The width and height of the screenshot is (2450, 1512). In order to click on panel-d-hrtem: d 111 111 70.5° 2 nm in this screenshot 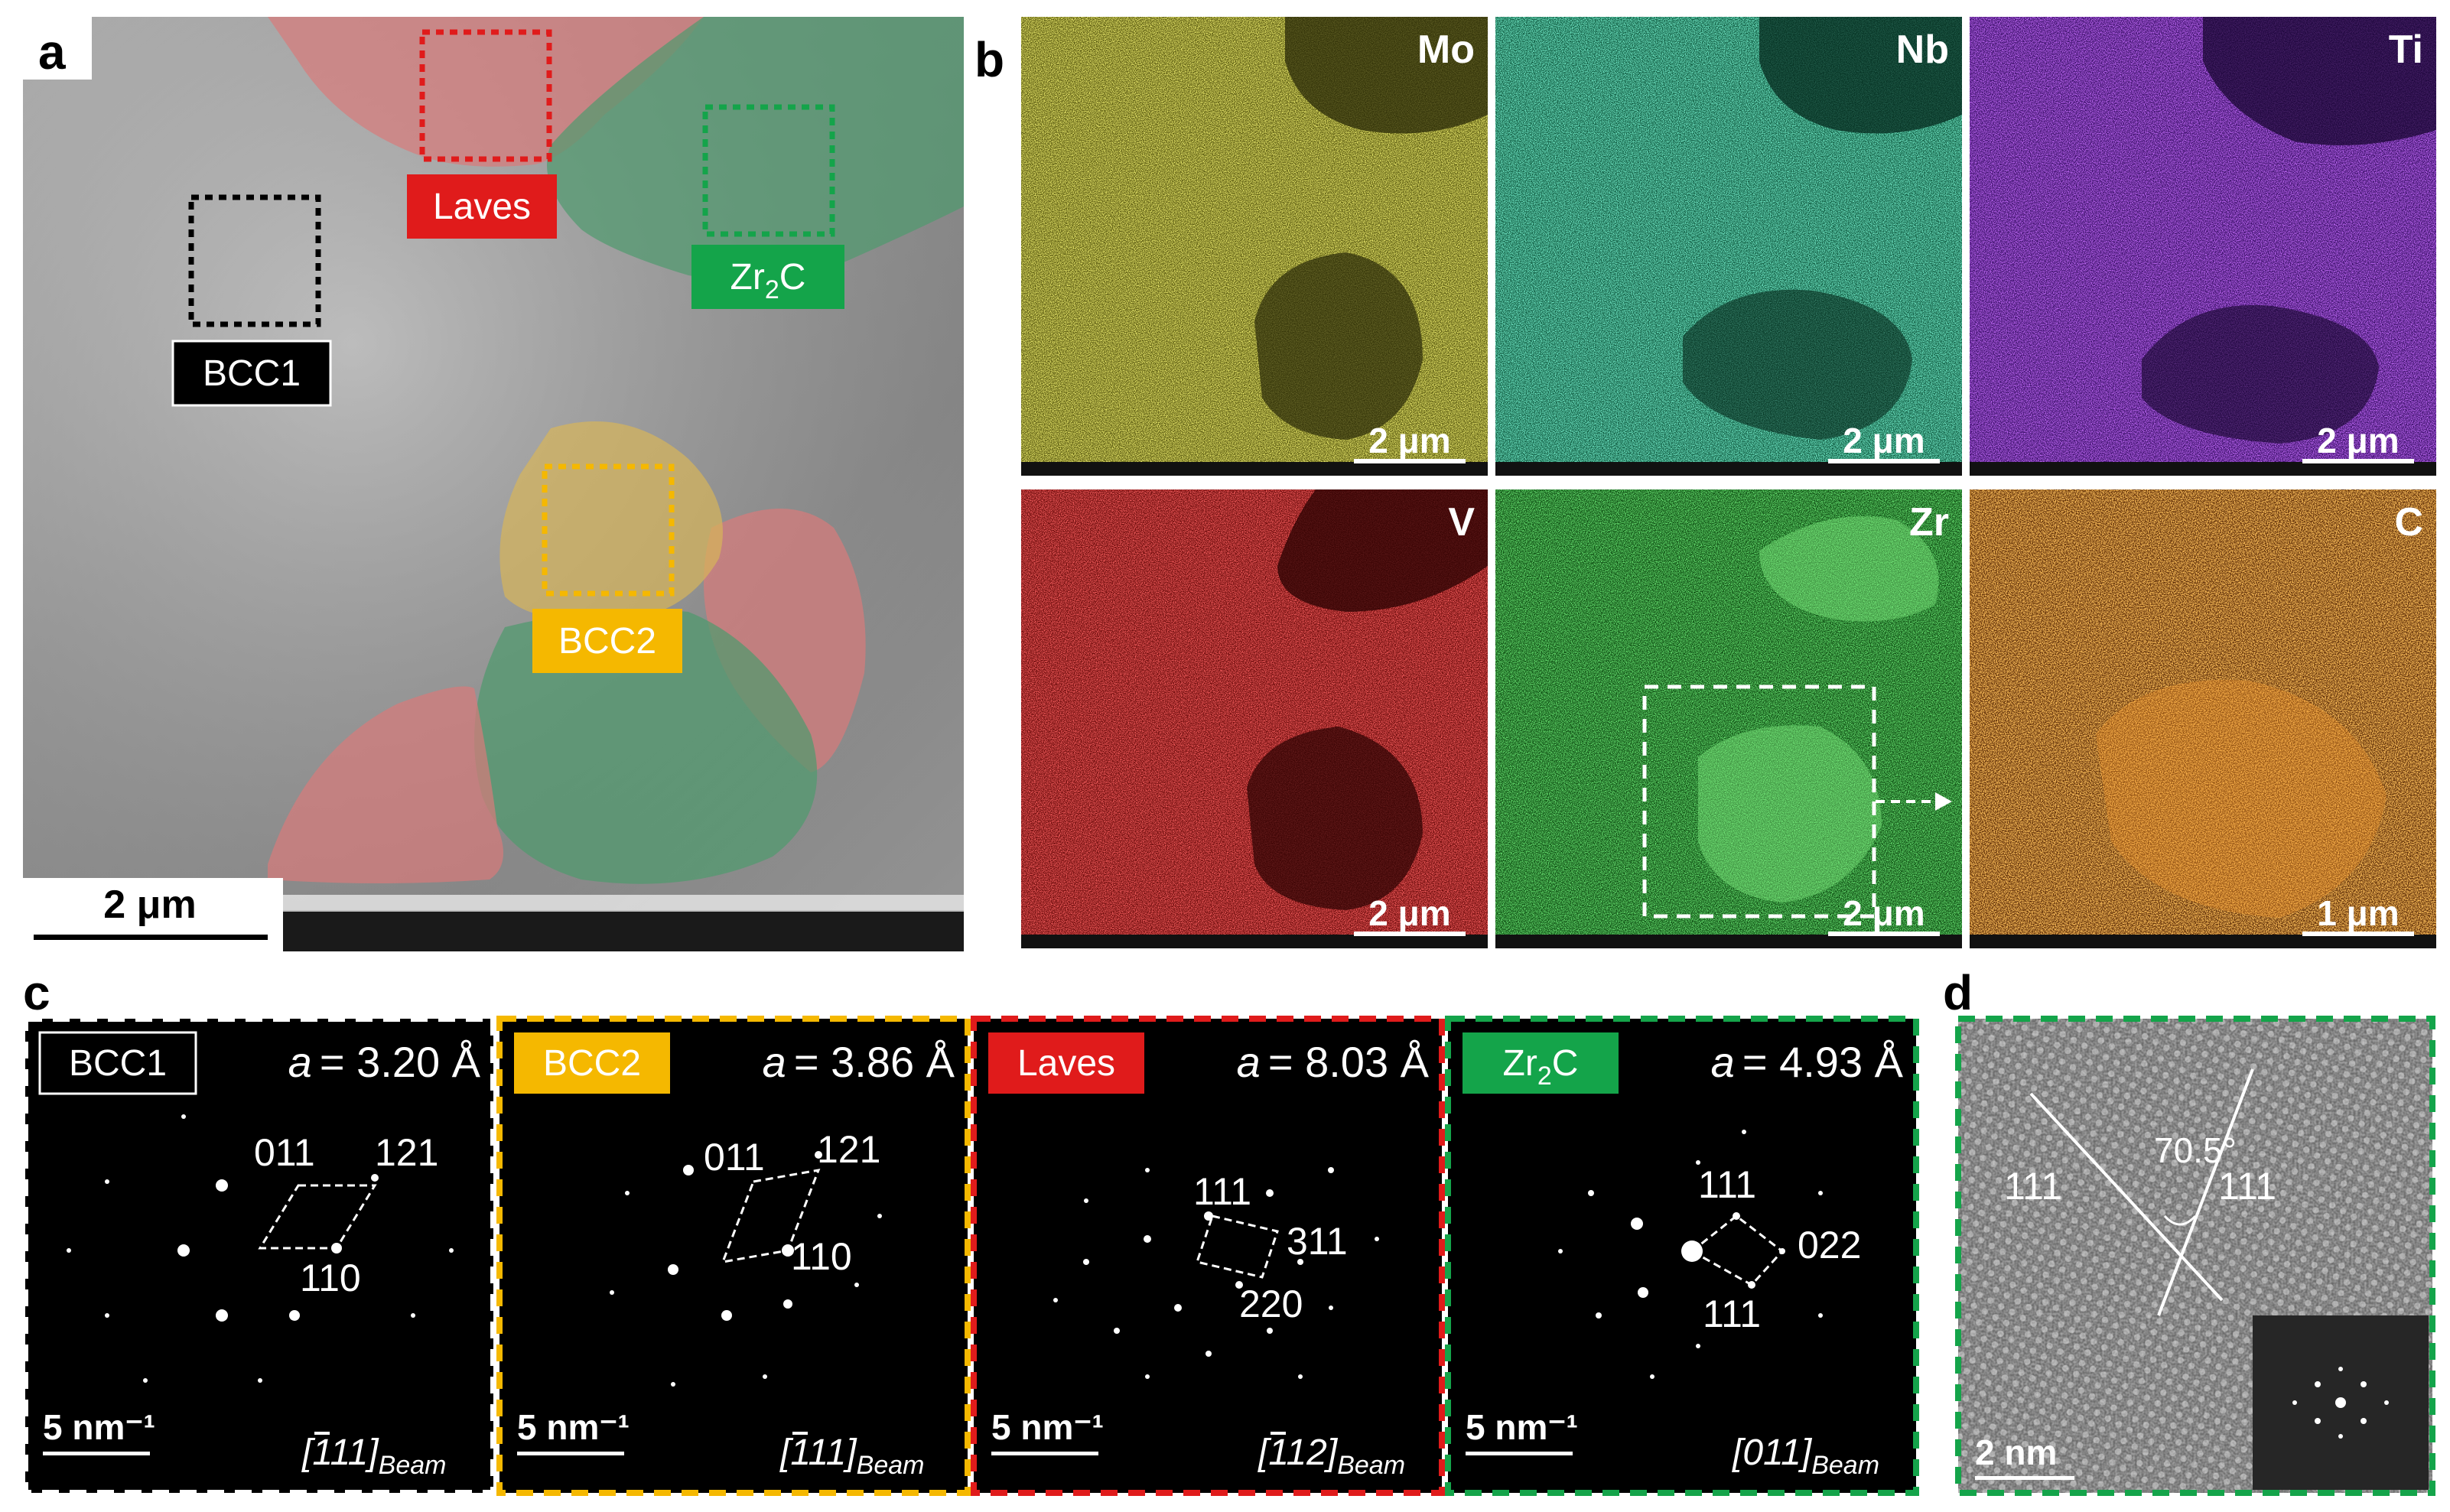, I will do `click(2189, 1230)`.